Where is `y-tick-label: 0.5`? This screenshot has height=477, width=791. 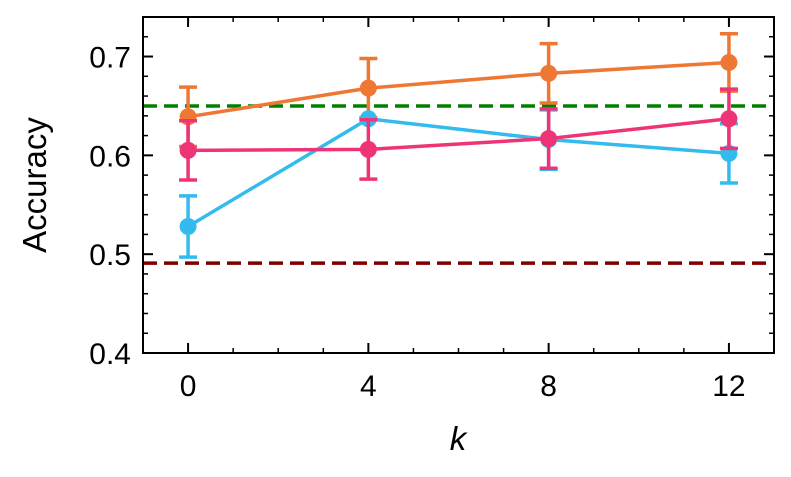 y-tick-label: 0.5 is located at coordinates (110, 255).